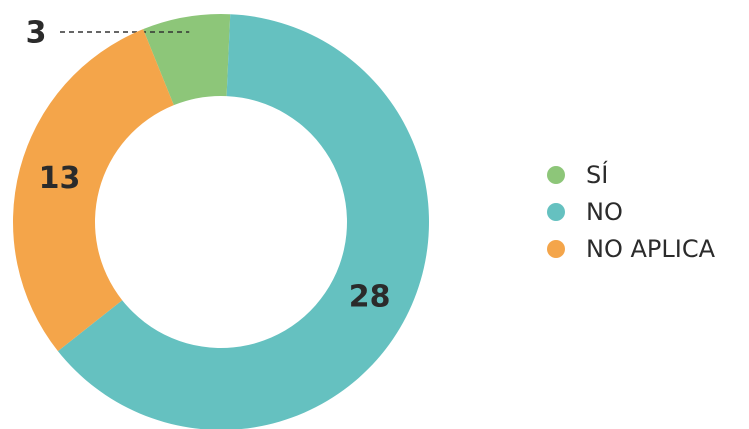 The image size is (749, 429). I want to click on legend-label: NO APLICA, so click(651, 249).